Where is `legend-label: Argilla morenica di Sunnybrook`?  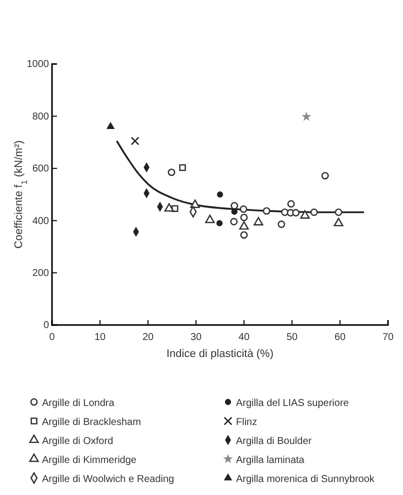 legend-label: Argilla morenica di Sunnybrook is located at coordinates (306, 479).